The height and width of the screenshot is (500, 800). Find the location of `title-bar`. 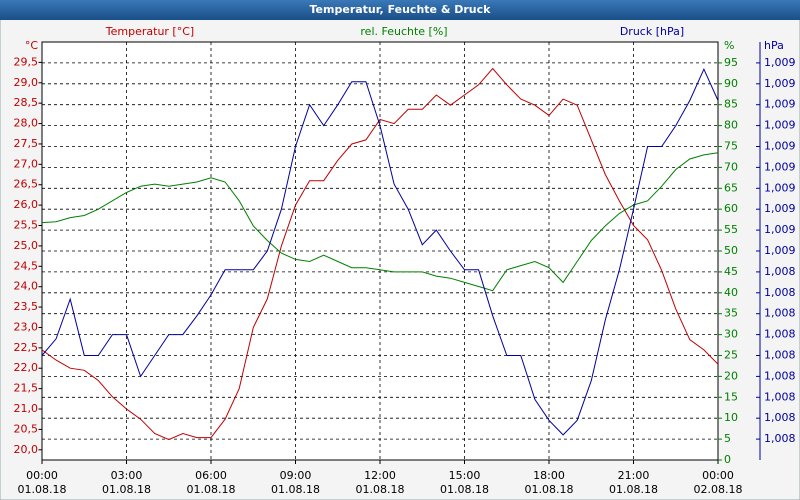

title-bar is located at coordinates (400, 10).